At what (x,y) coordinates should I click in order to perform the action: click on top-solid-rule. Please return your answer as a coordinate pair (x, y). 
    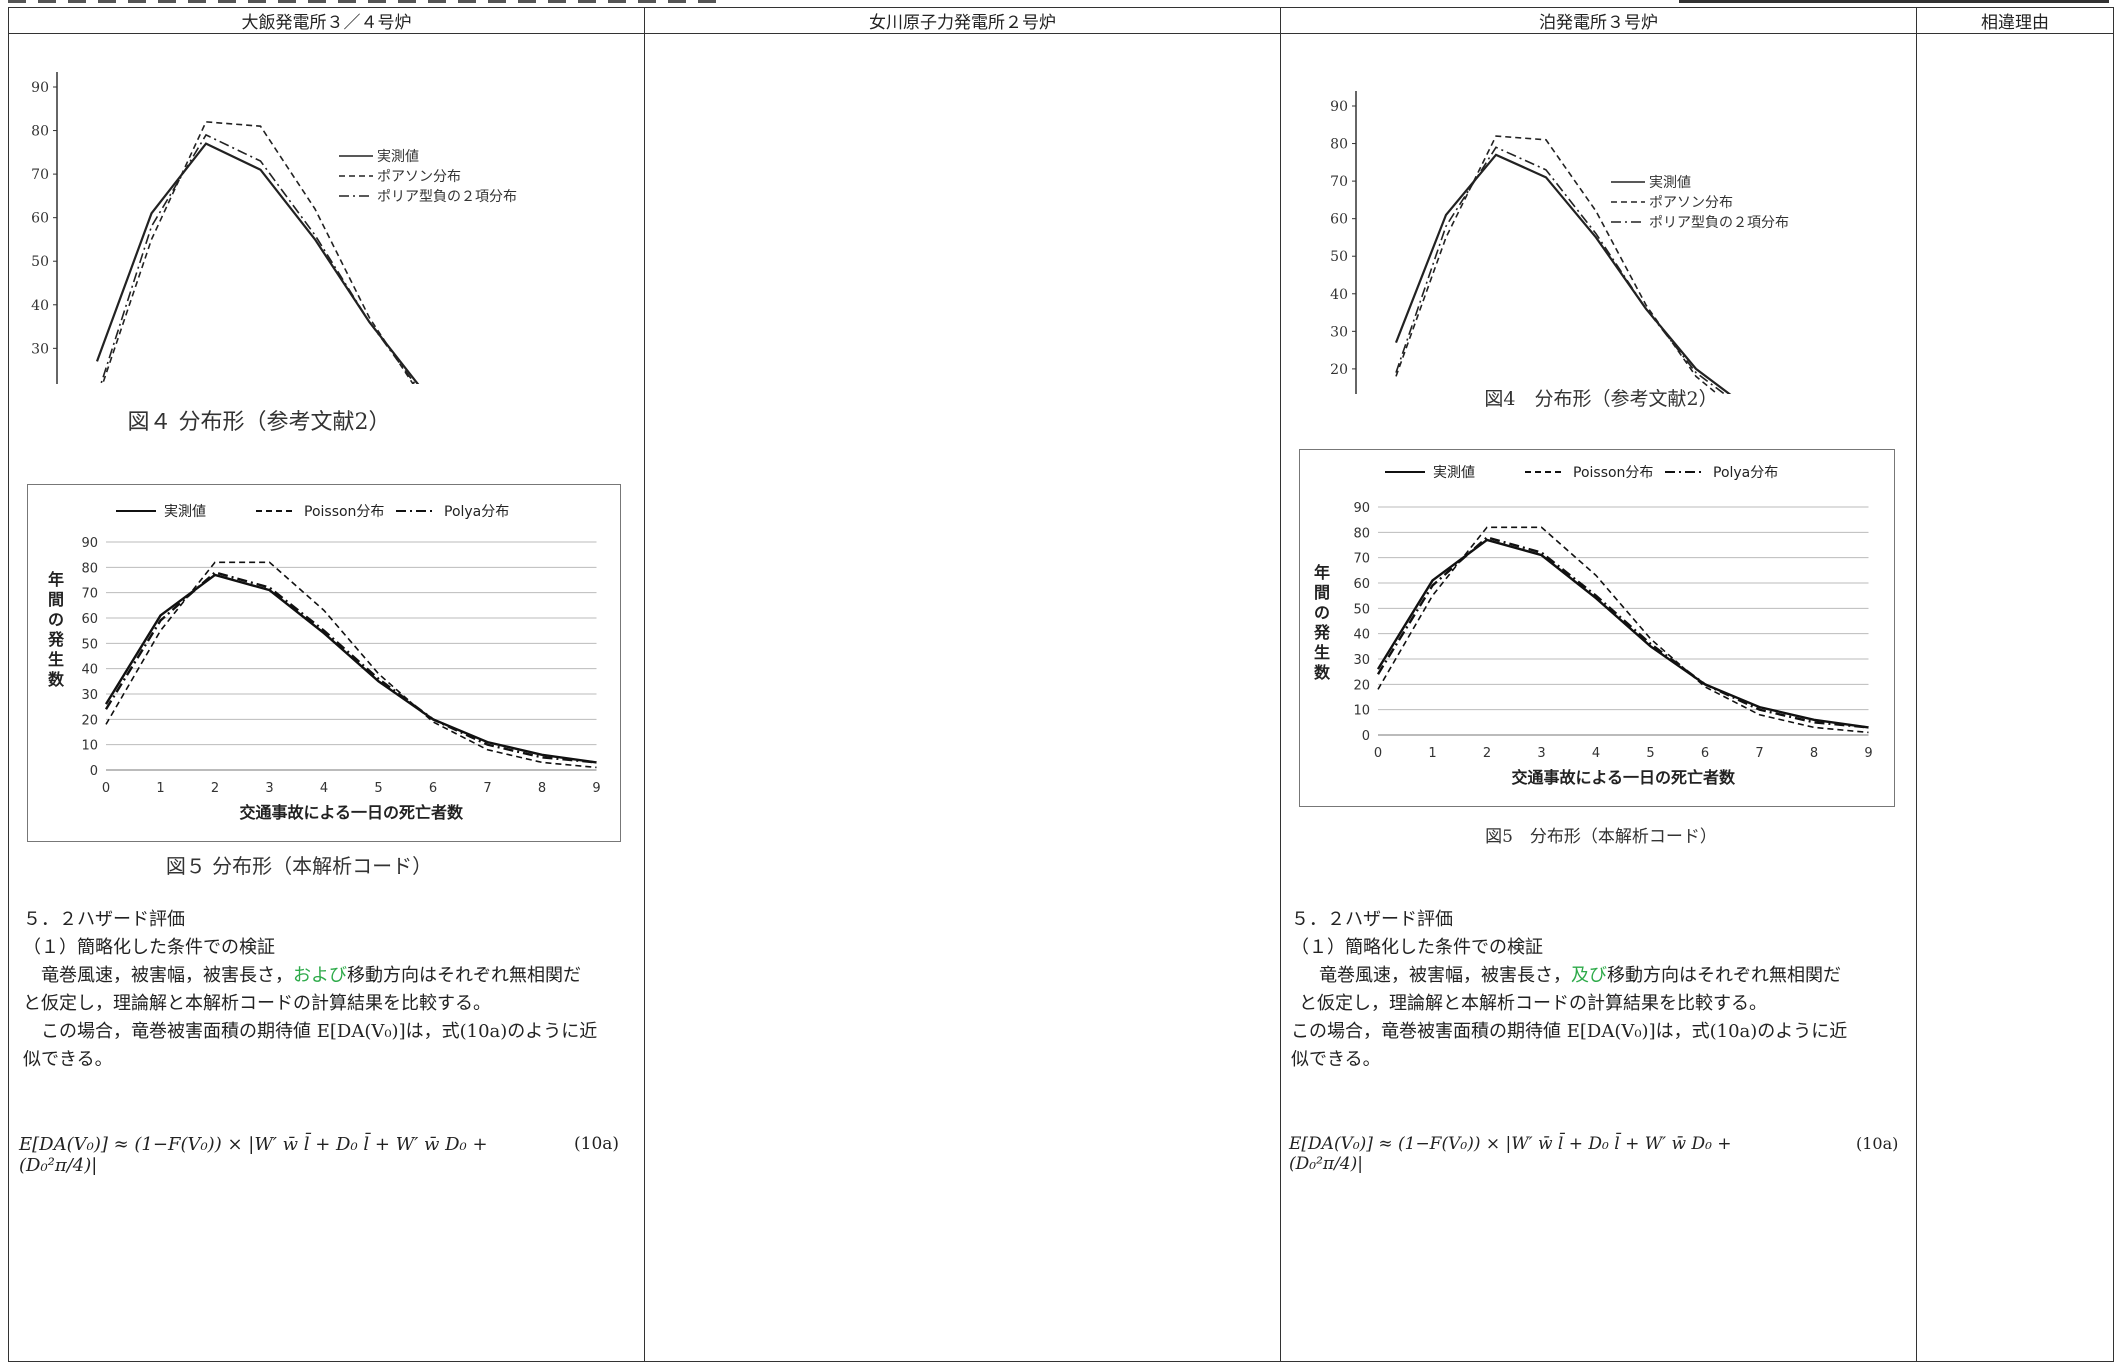
    Looking at the image, I should click on (1894, 1).